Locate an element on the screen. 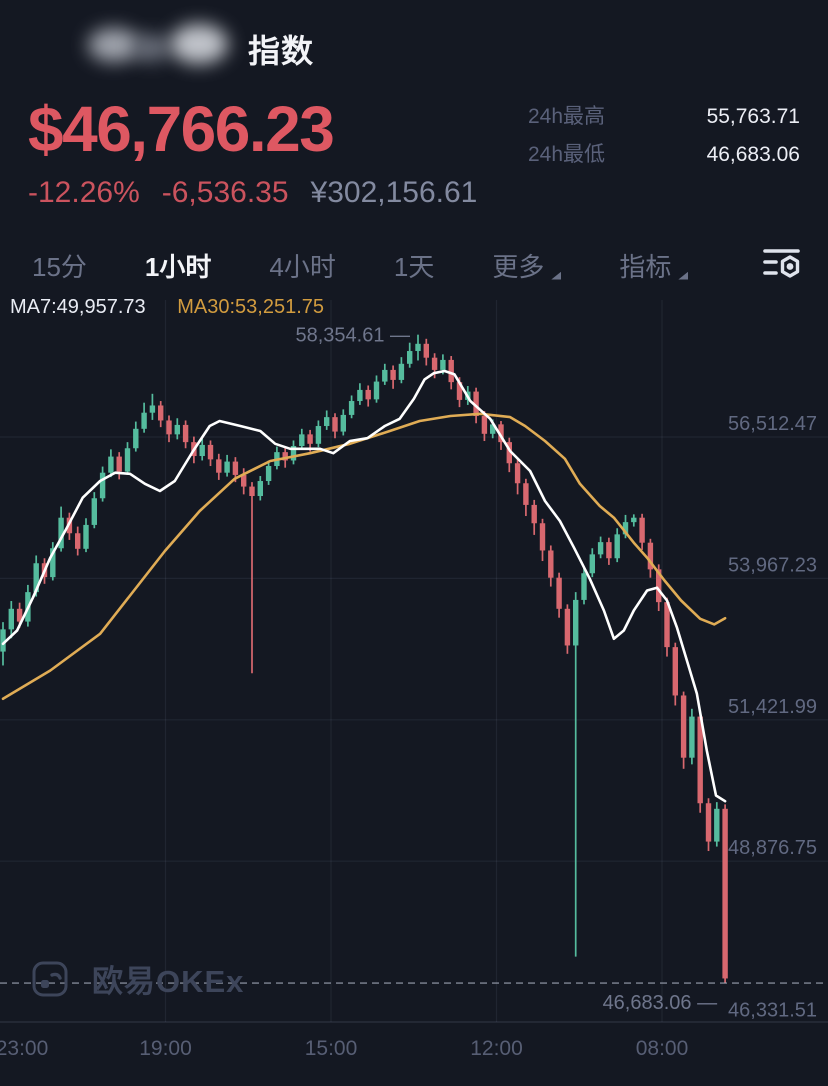 The image size is (828, 1086). chart-settings-button is located at coordinates (783, 265).